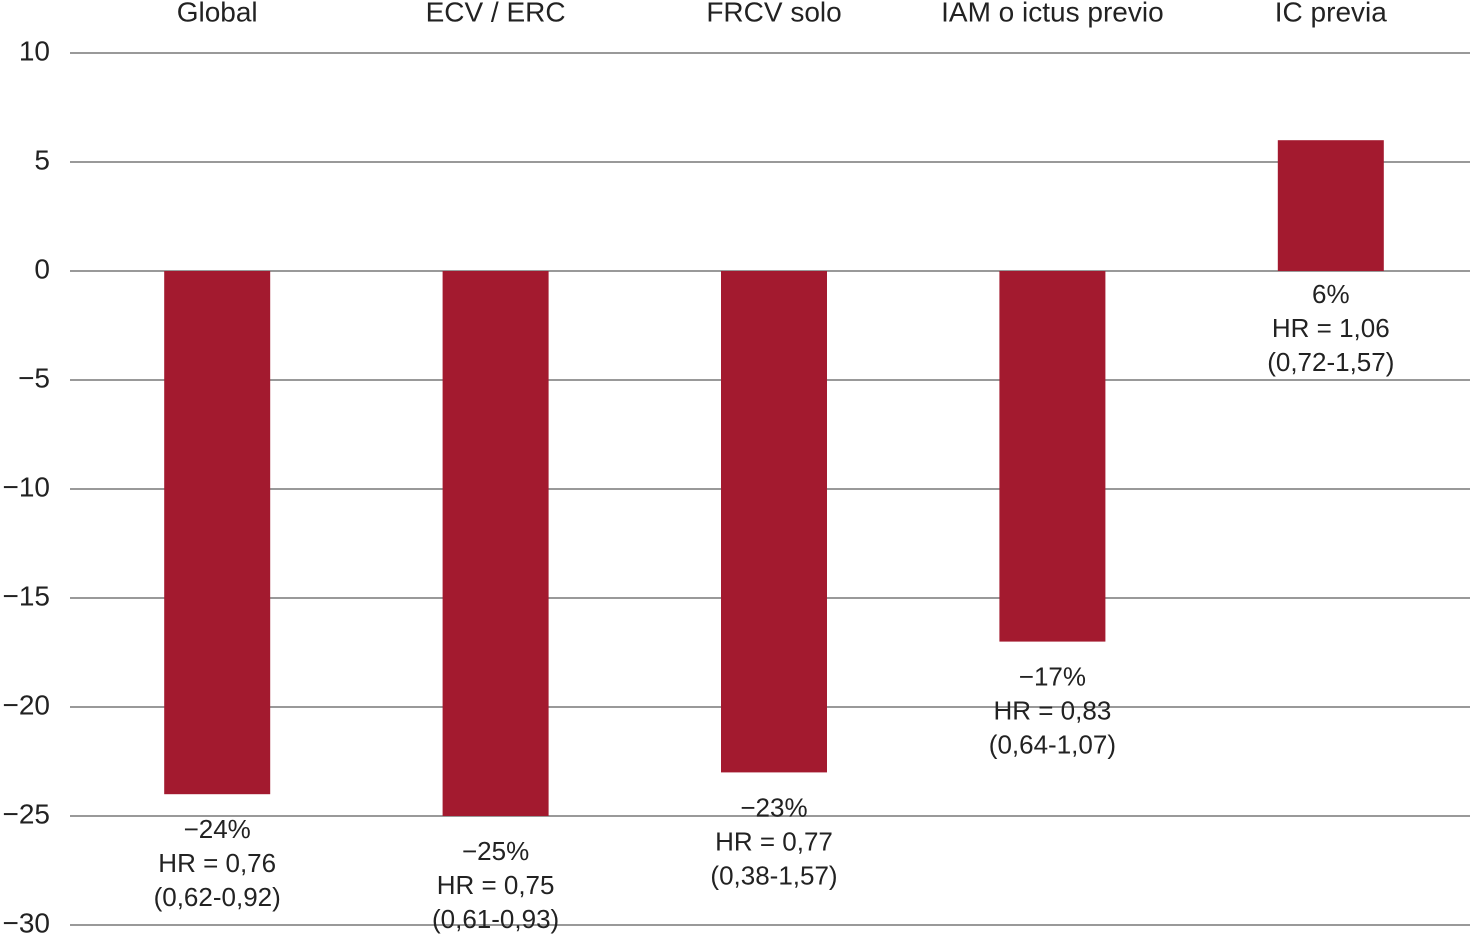 The height and width of the screenshot is (940, 1470). I want to click on ci-label: (0,61-0,93), so click(495, 919).